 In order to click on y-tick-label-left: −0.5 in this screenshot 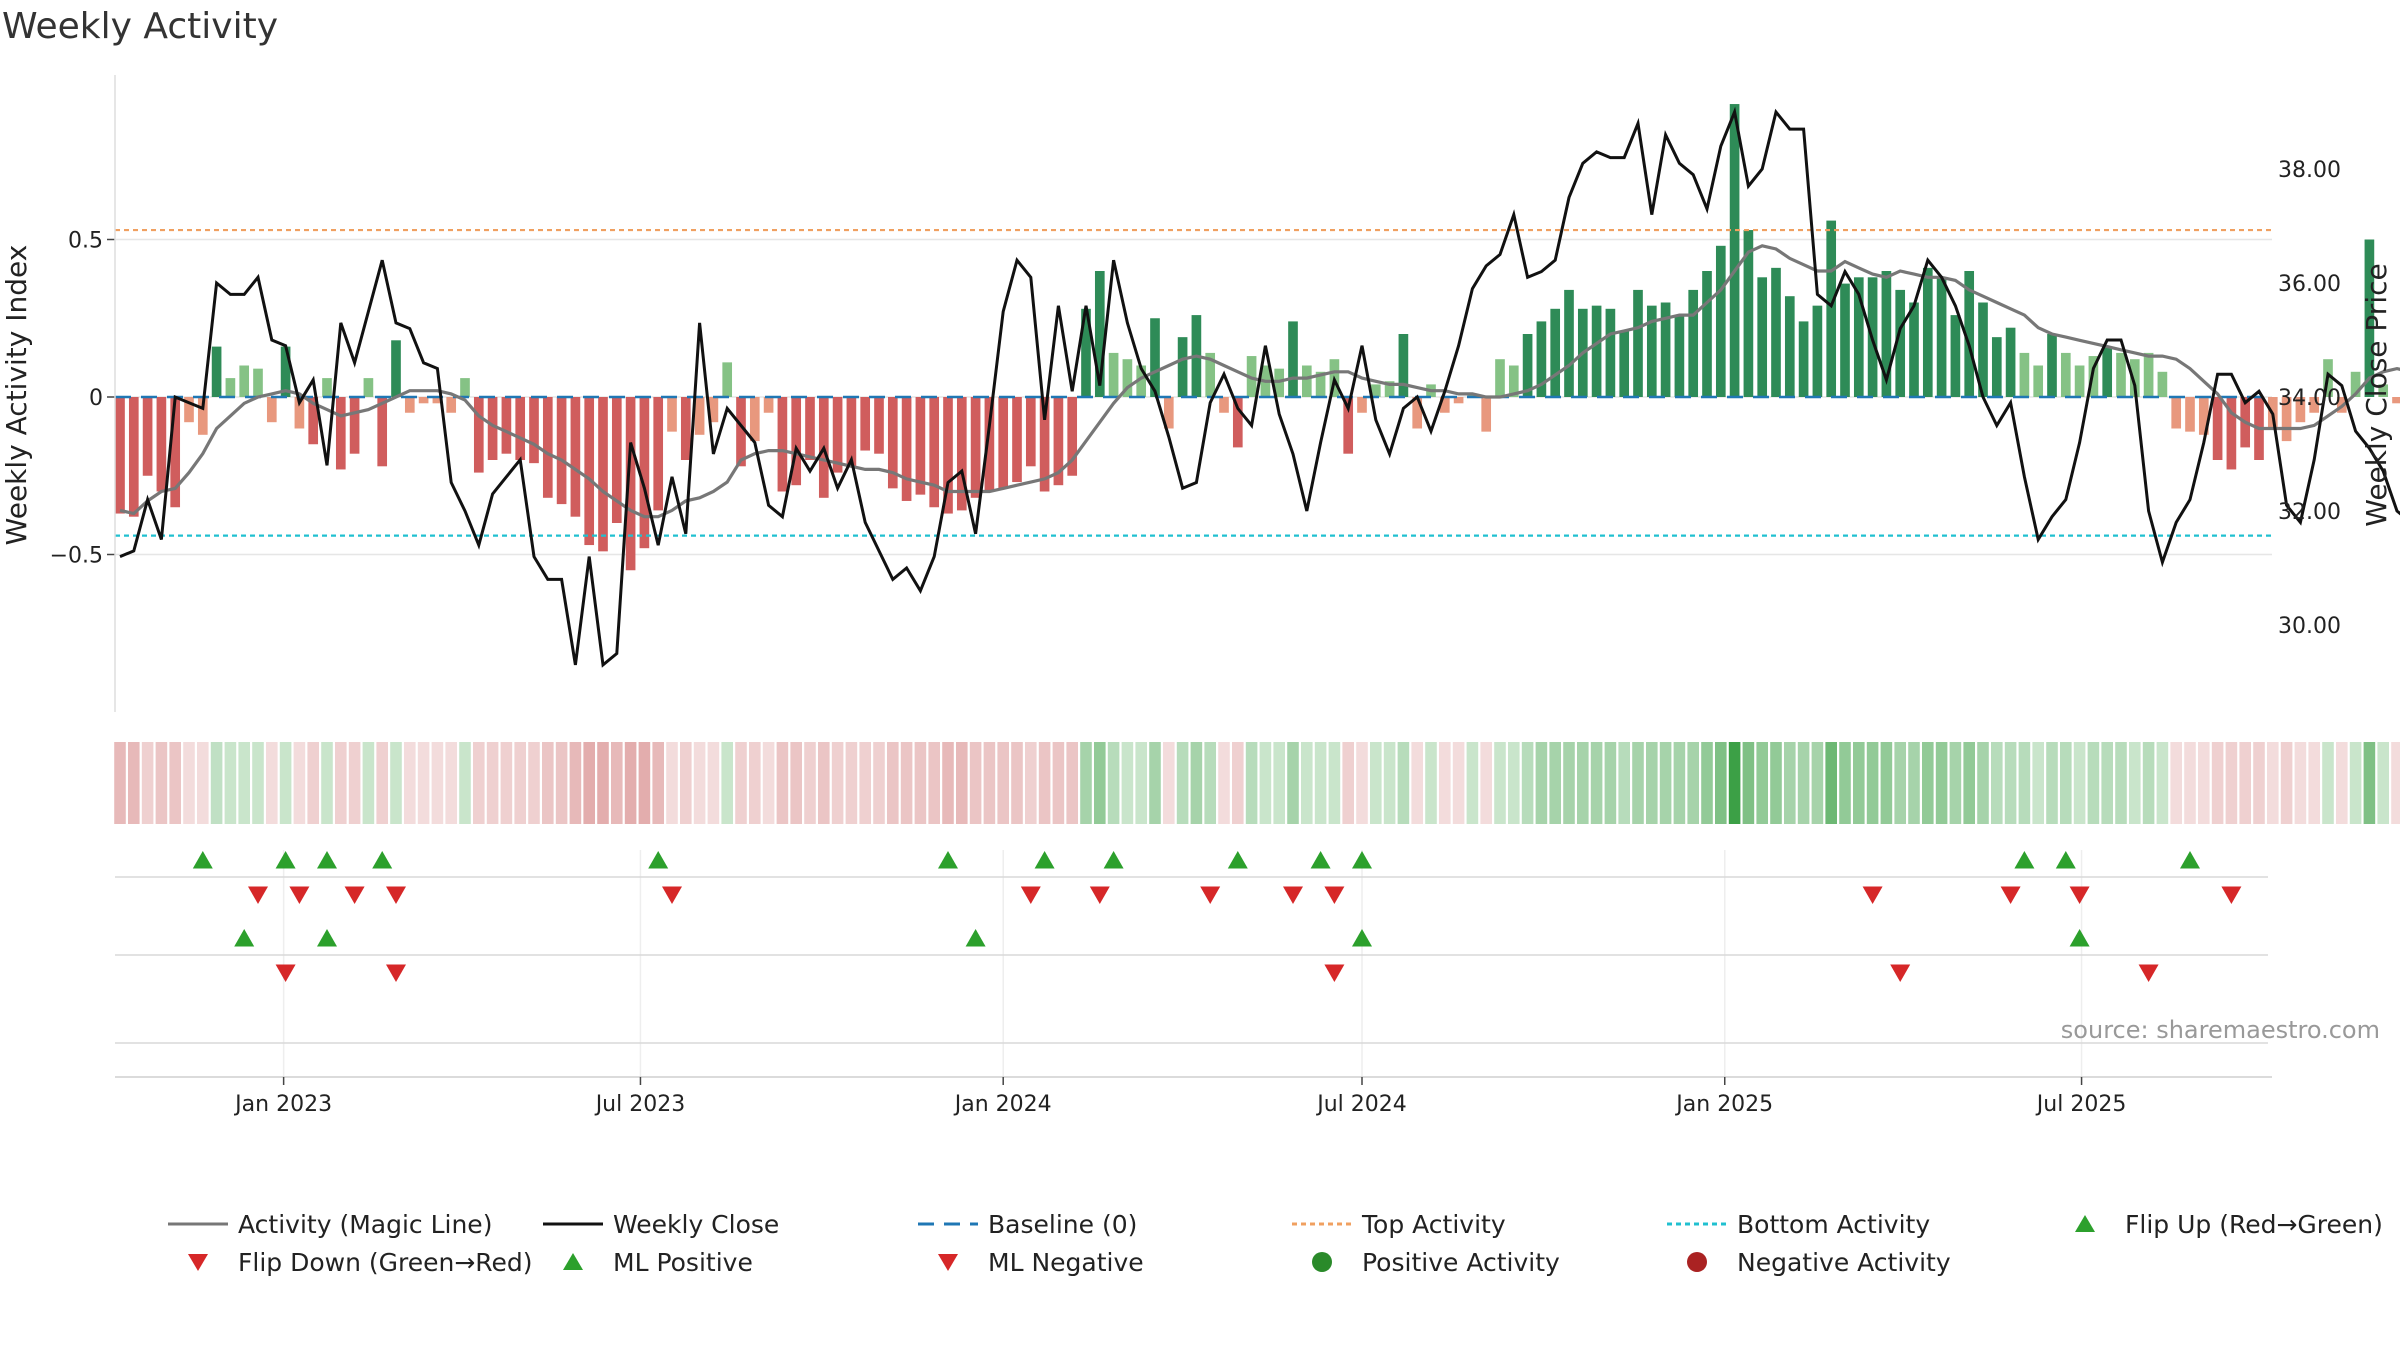, I will do `click(76, 556)`.